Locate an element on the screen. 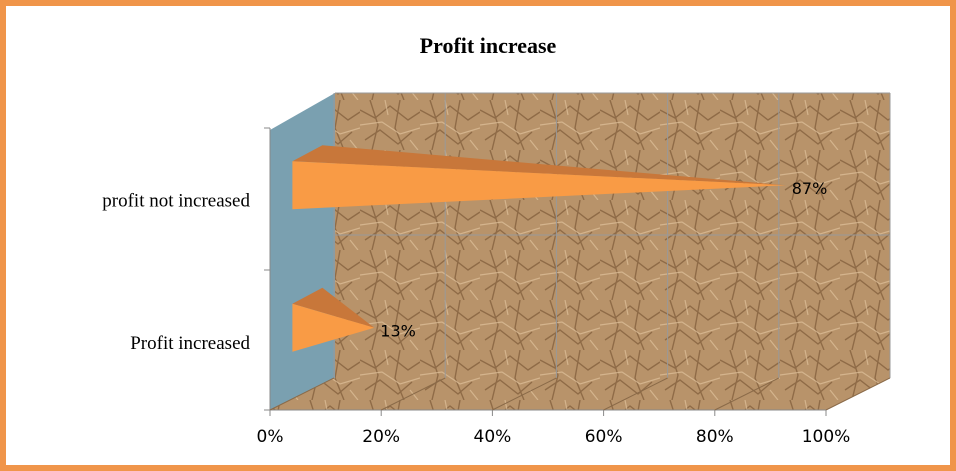 This screenshot has height=471, width=956. data-label: 87% is located at coordinates (810, 188).